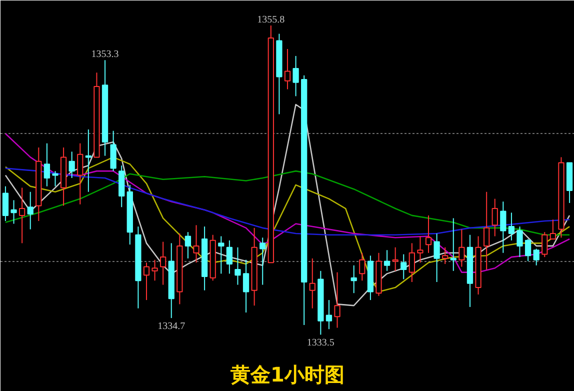 Image resolution: width=574 pixels, height=391 pixels. Describe the element at coordinates (287, 374) in the screenshot. I see `text: 黄金1小时图` at that location.